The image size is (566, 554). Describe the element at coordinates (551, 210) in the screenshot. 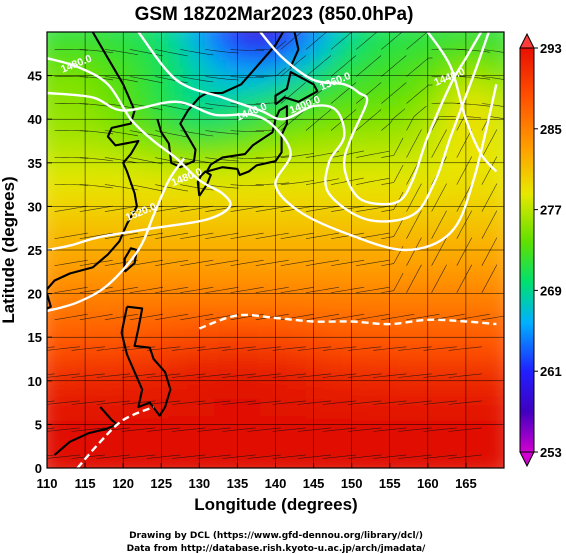

I see `colorbar-tick-label: 277` at that location.